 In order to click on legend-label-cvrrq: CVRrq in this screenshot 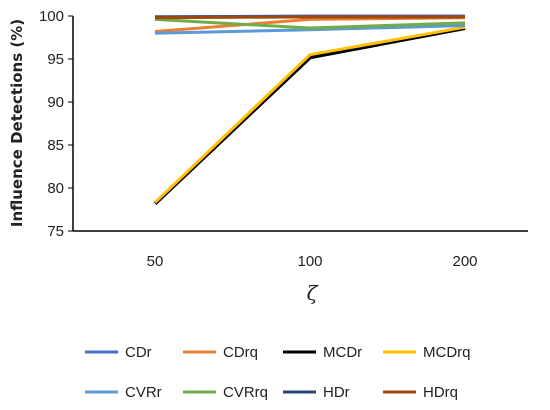, I will do `click(245, 392)`.